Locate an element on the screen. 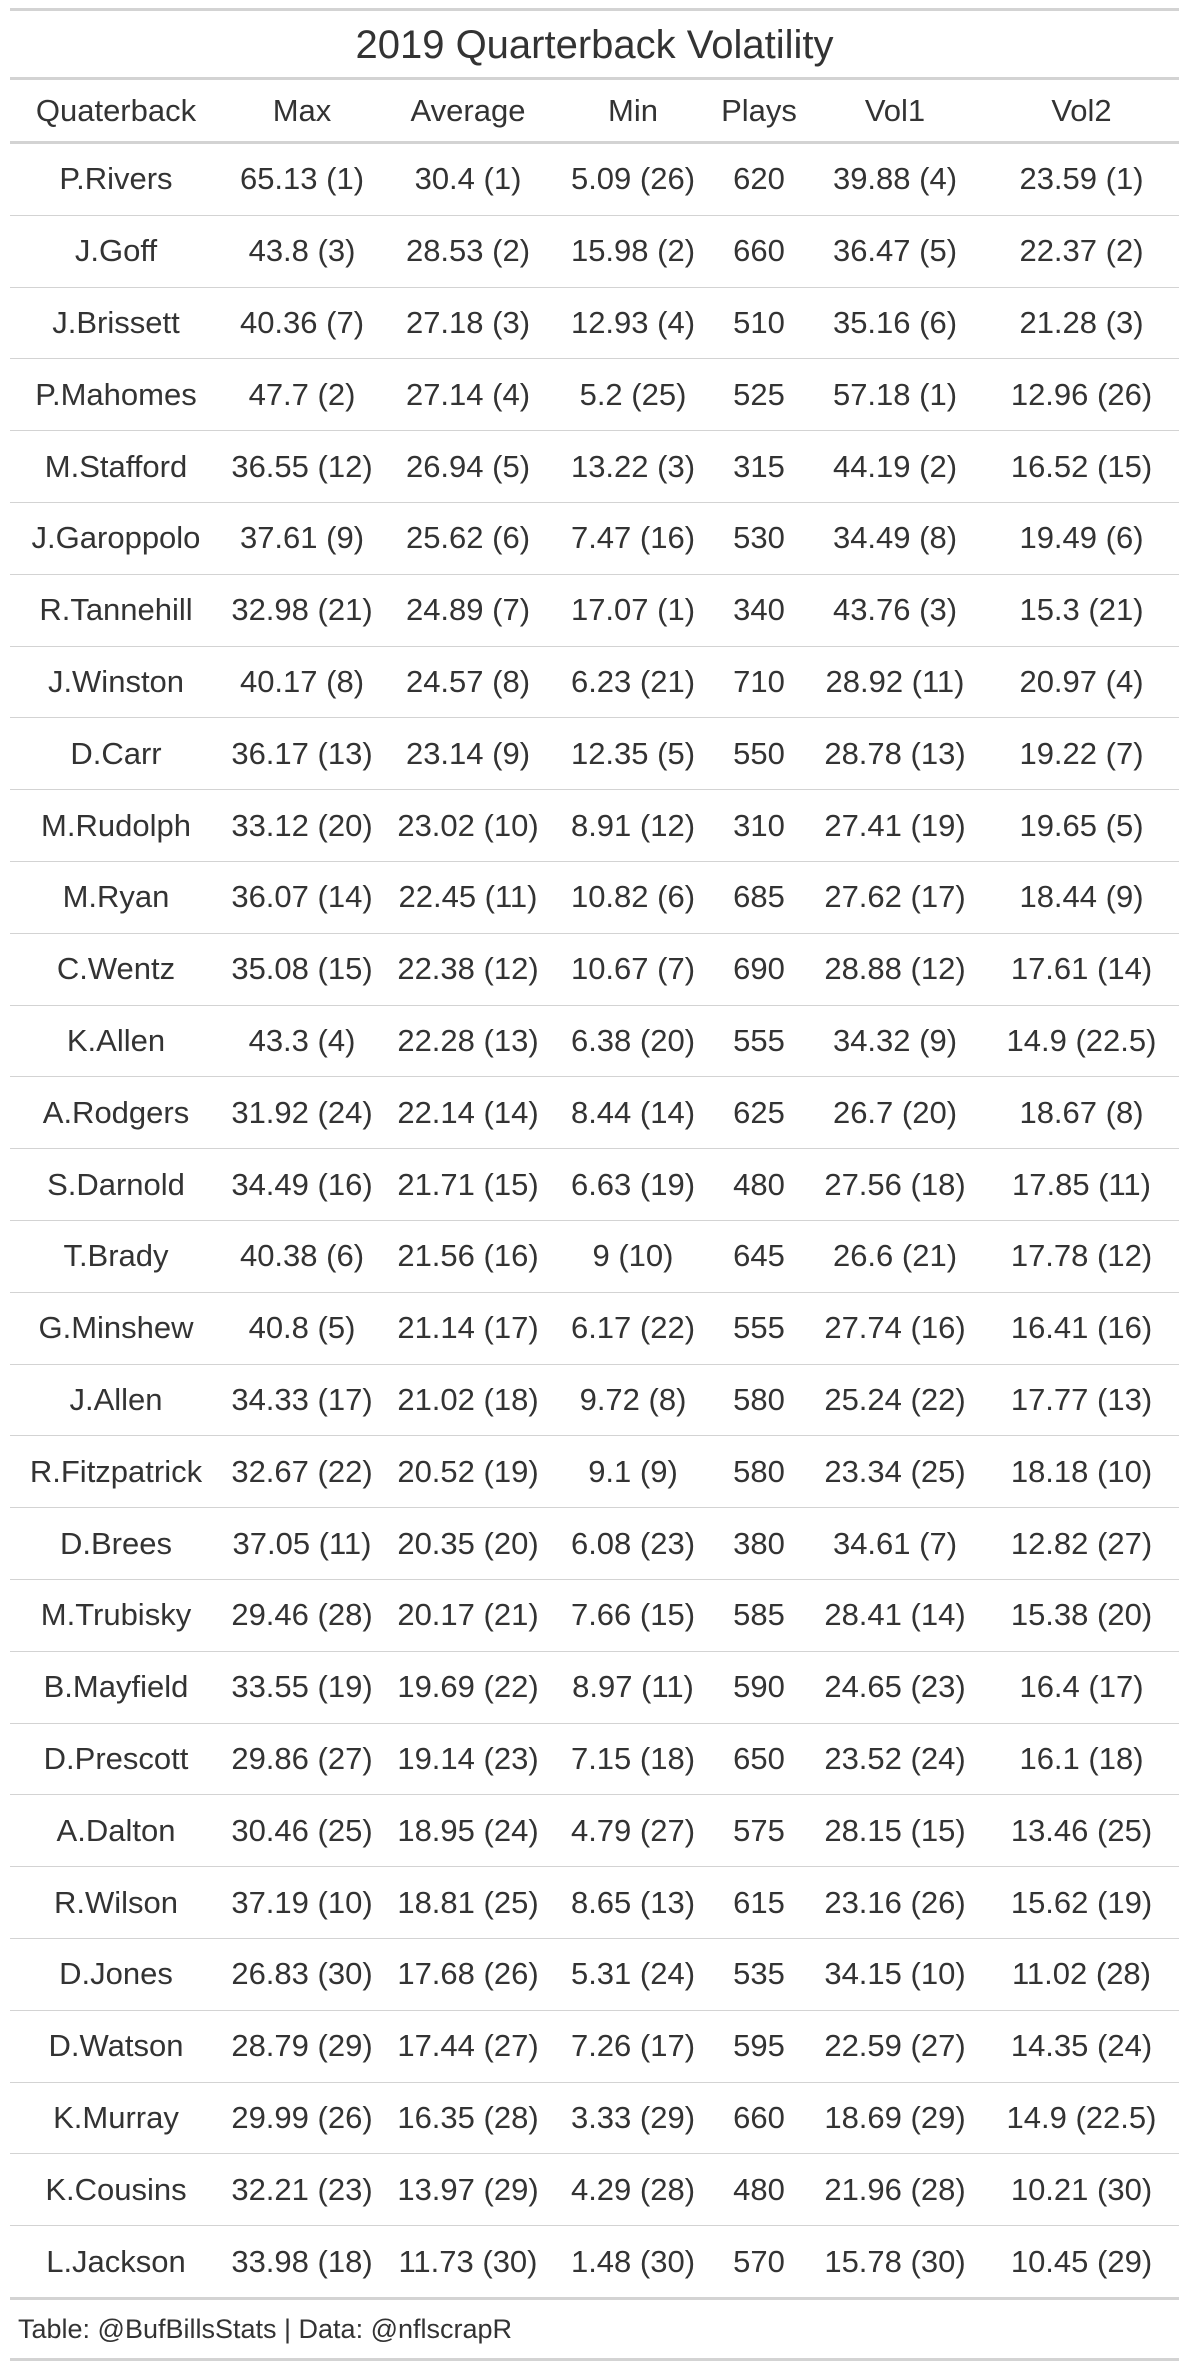 The width and height of the screenshot is (1189, 2371). column-header-min: Min is located at coordinates (633, 112).